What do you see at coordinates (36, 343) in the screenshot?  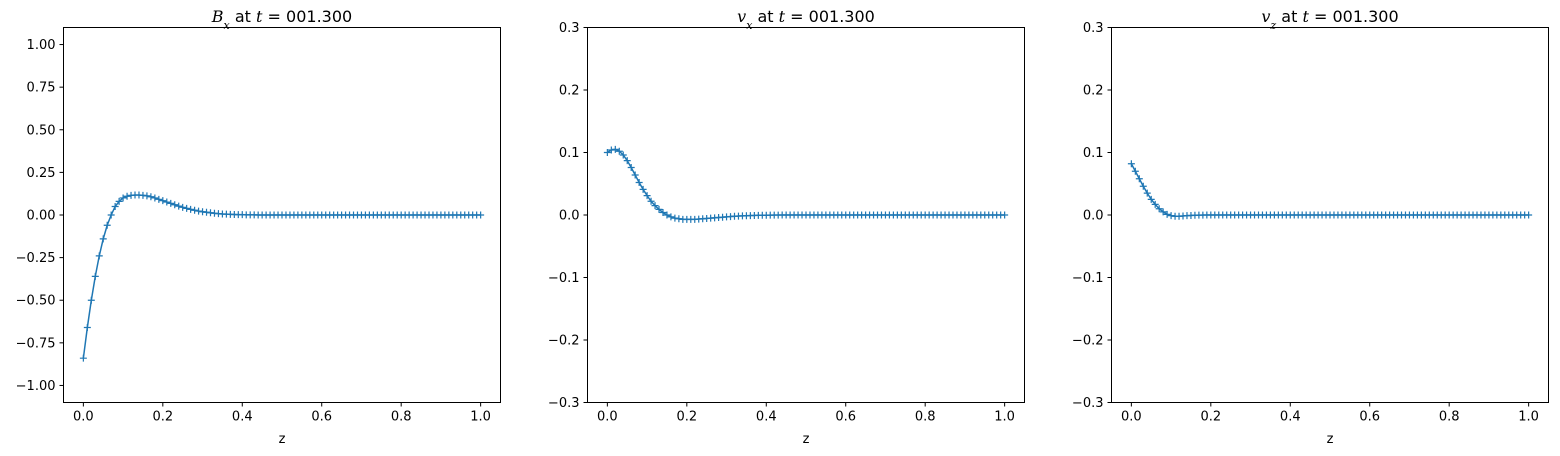 I see `y-tick-label: −0.75` at bounding box center [36, 343].